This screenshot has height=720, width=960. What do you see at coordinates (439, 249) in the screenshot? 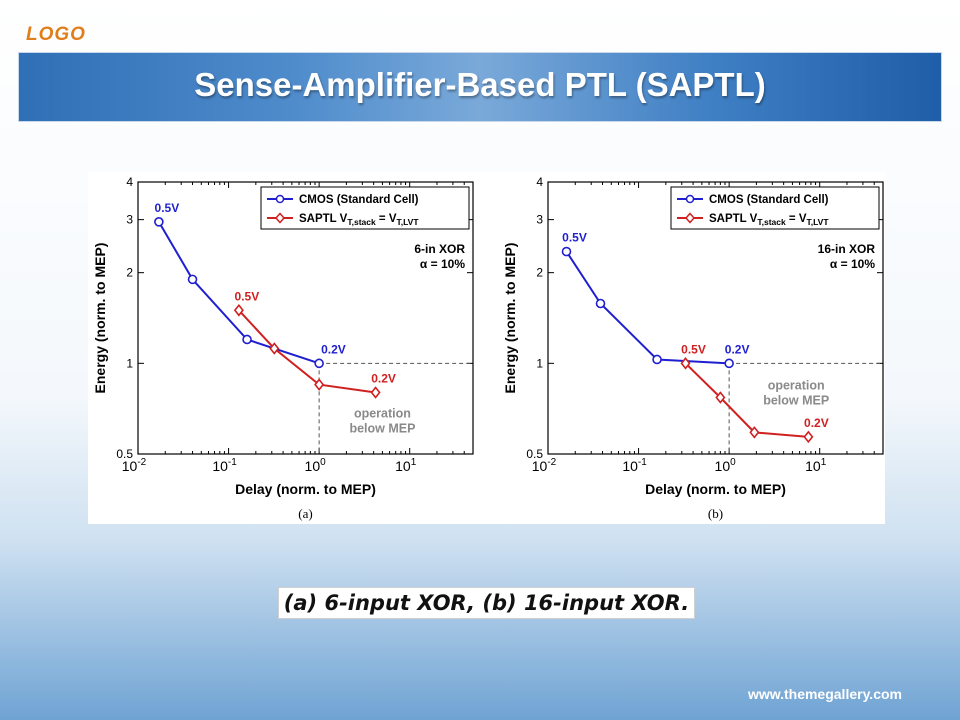
I see `chart-note: 6-in XOR` at bounding box center [439, 249].